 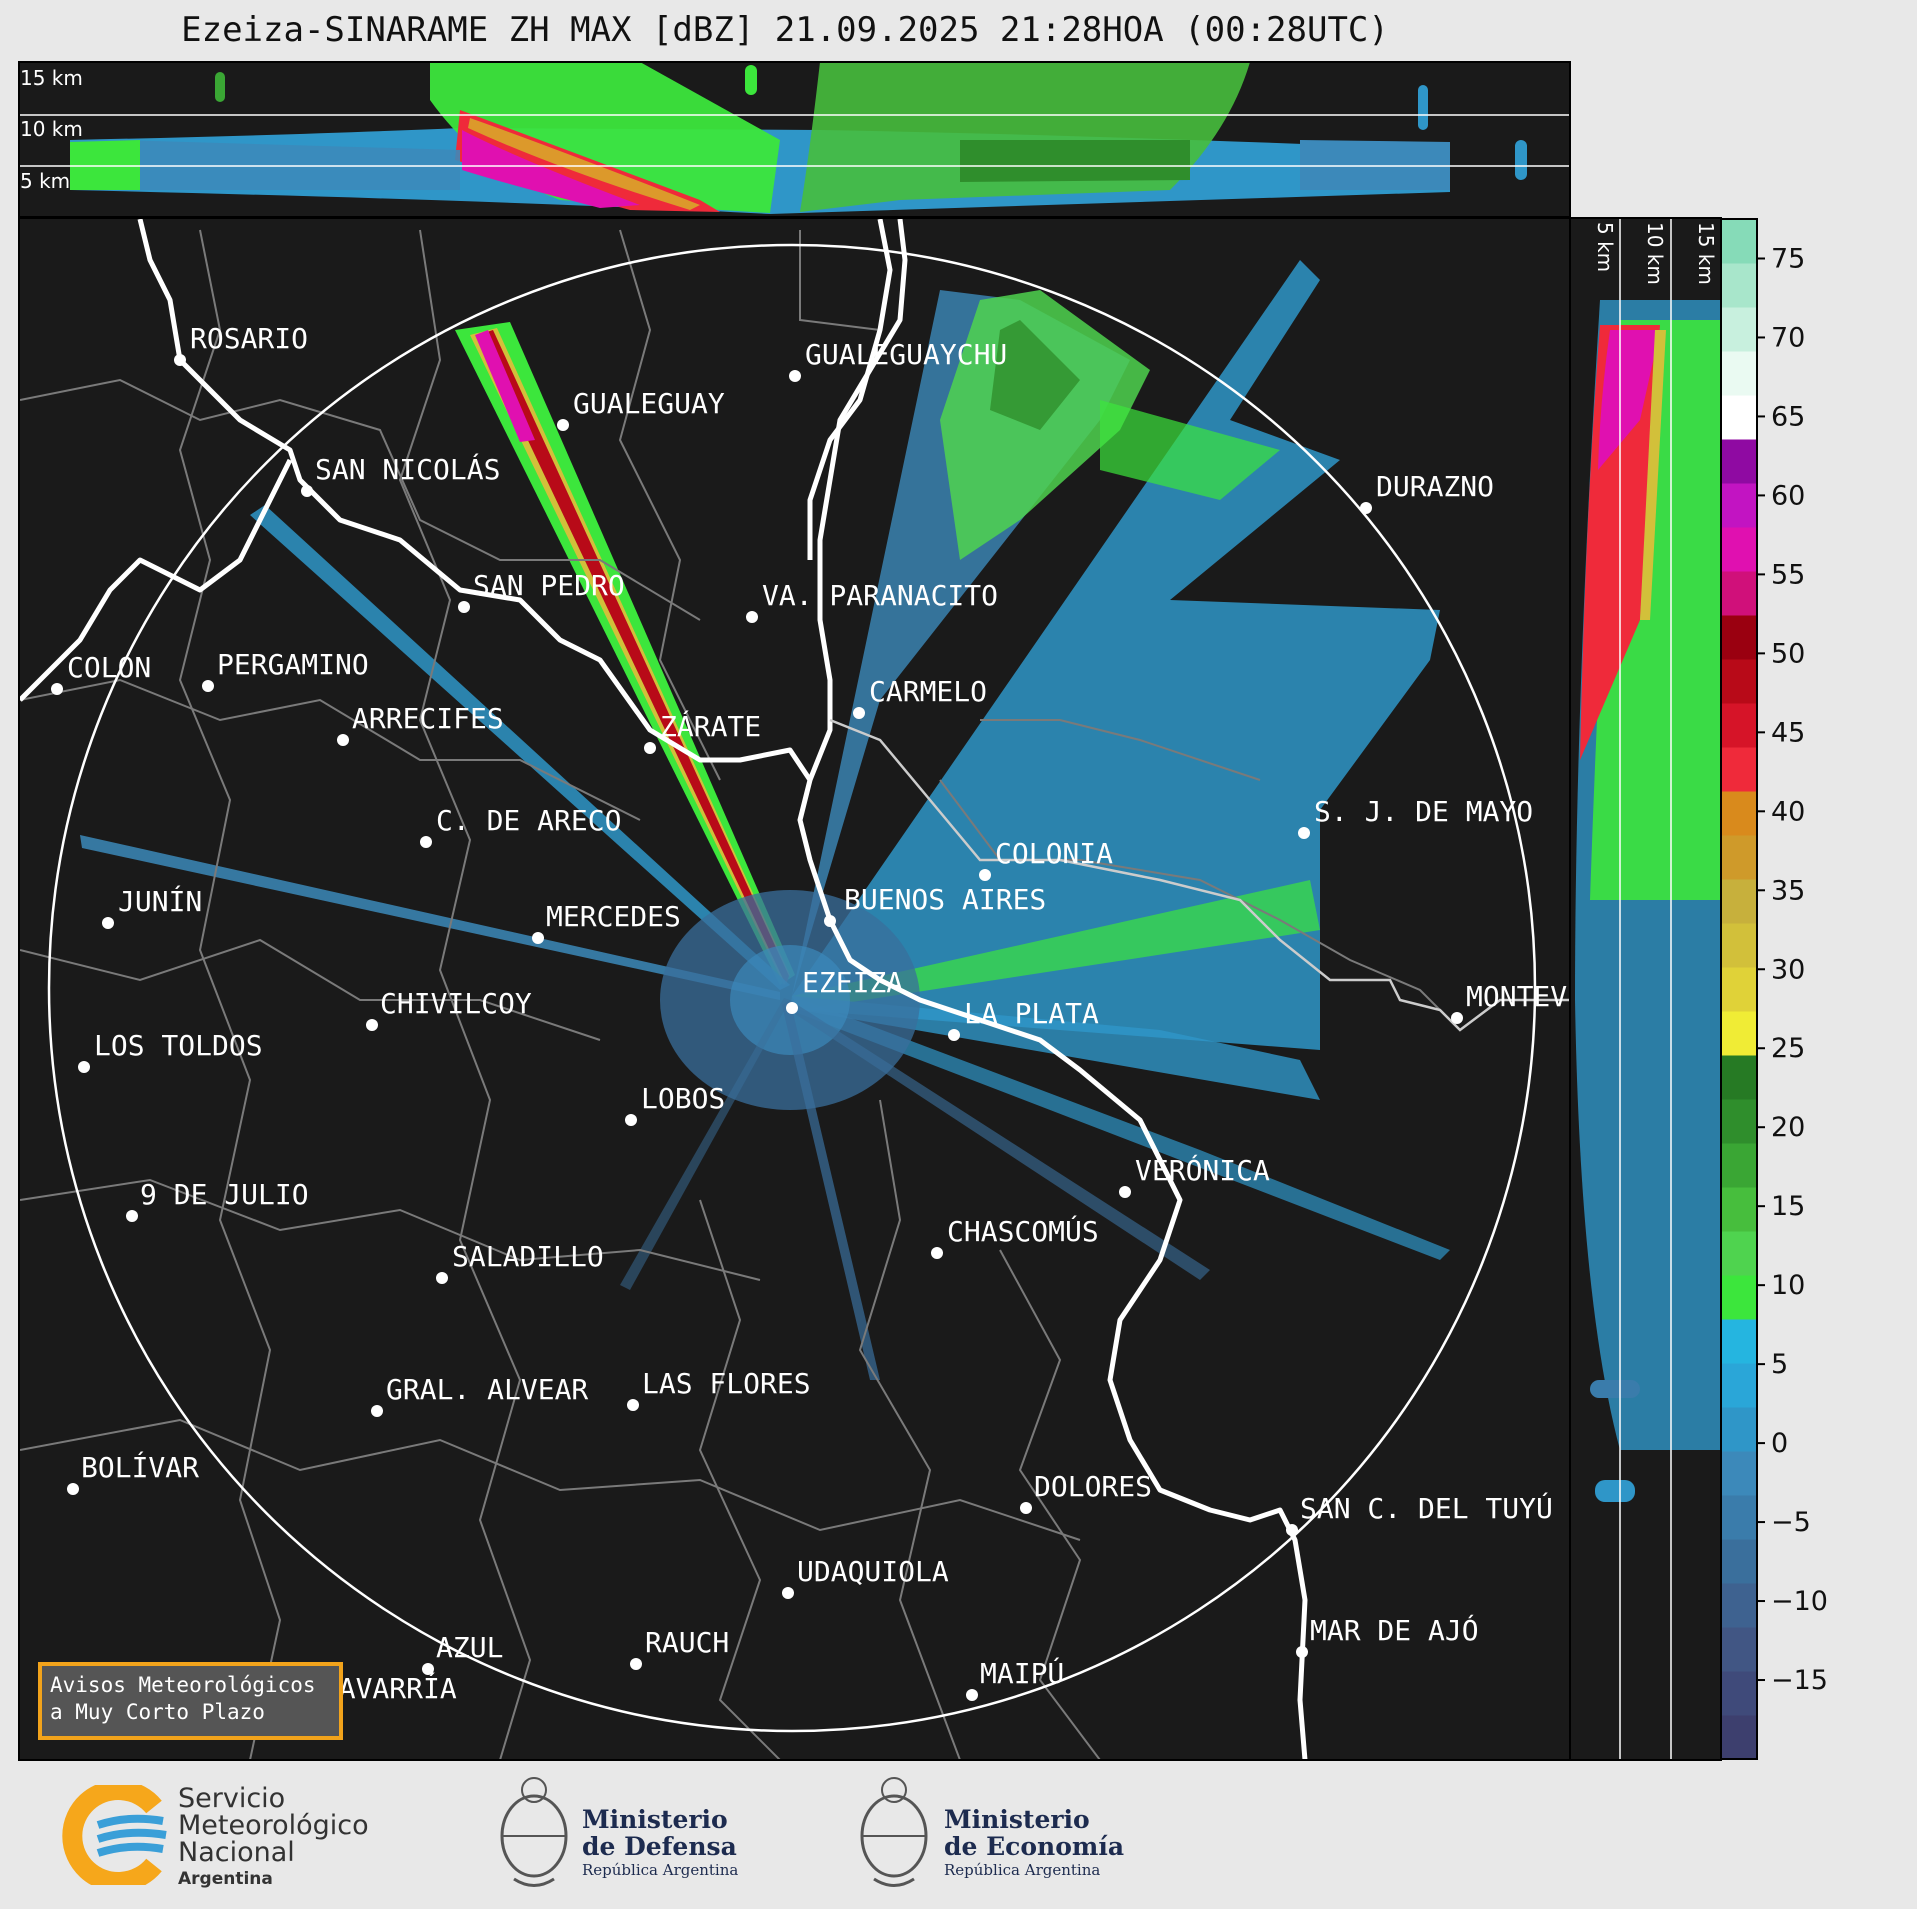 I want to click on city-17: BUENOS AIRES, so click(x=935, y=905).